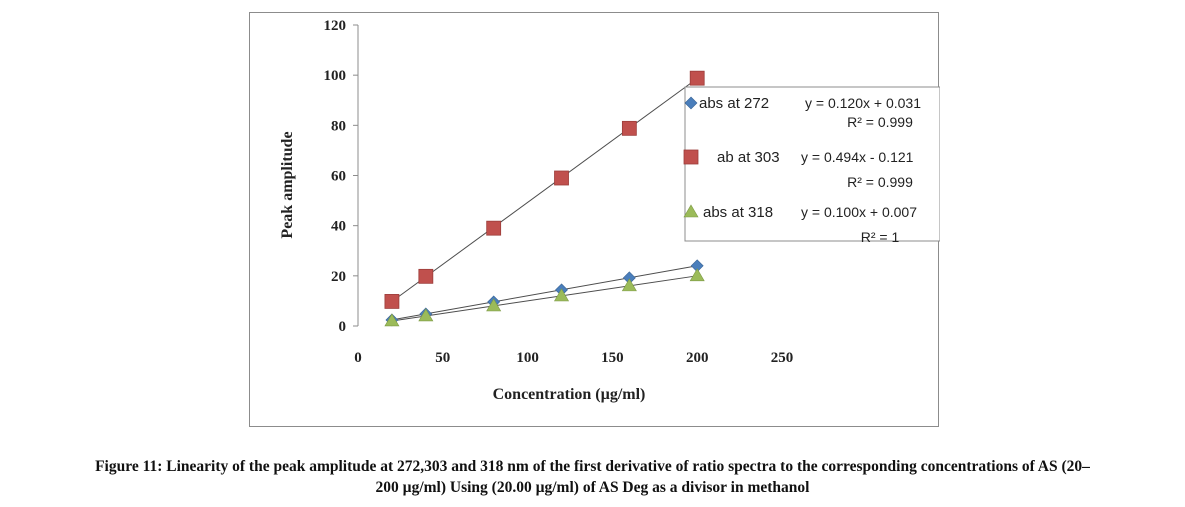 This screenshot has height=507, width=1185. Describe the element at coordinates (335, 26) in the screenshot. I see `y-tick-label: 120` at that location.